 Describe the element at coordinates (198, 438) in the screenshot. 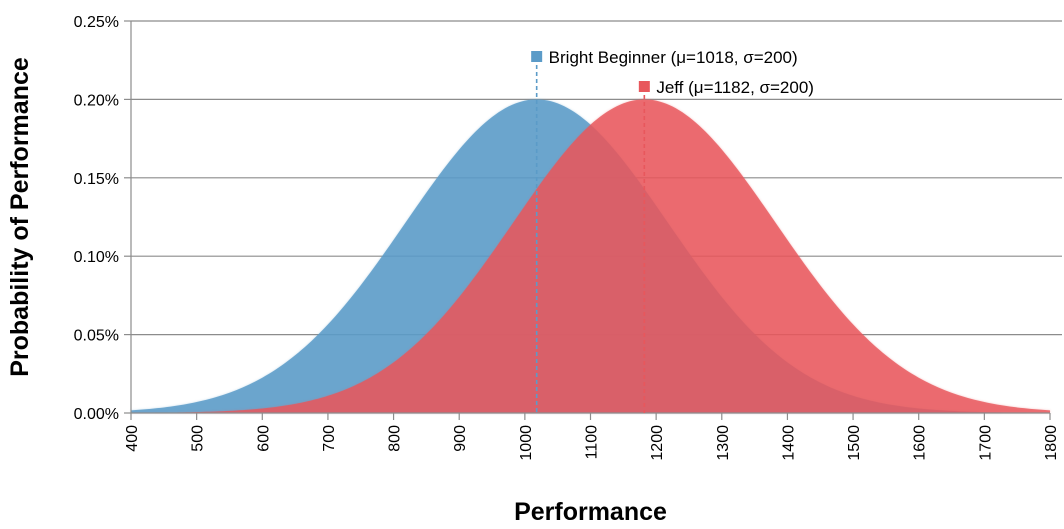

I see `x-tick-label: 500` at that location.